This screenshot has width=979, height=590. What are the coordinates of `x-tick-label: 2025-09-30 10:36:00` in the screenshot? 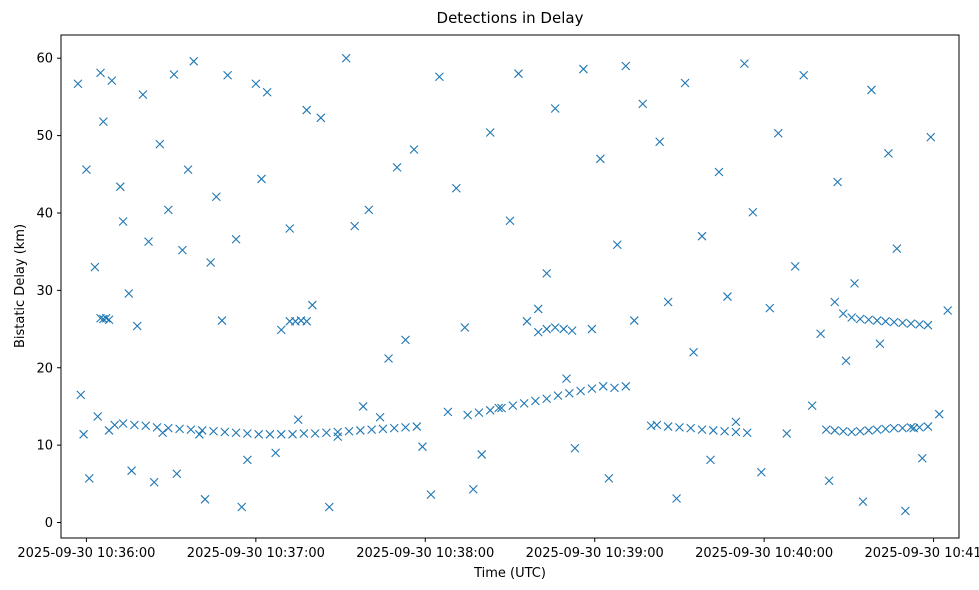 It's located at (86, 553).